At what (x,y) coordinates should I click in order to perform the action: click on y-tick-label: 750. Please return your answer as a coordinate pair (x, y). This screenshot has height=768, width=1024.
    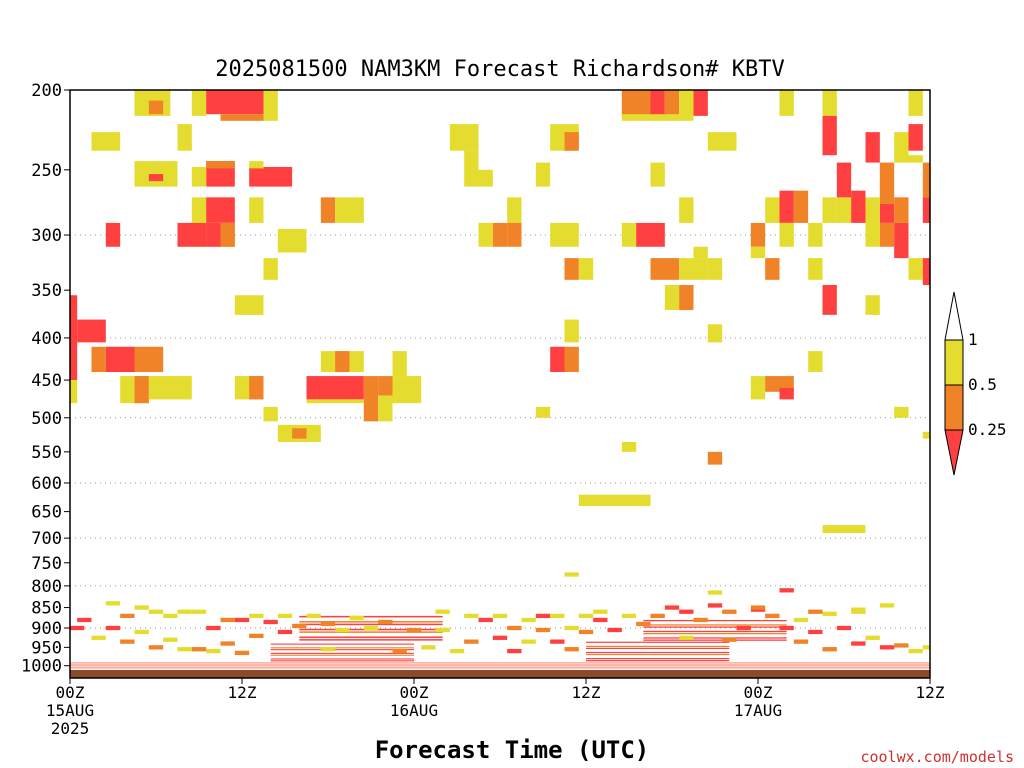
    Looking at the image, I should click on (46, 564).